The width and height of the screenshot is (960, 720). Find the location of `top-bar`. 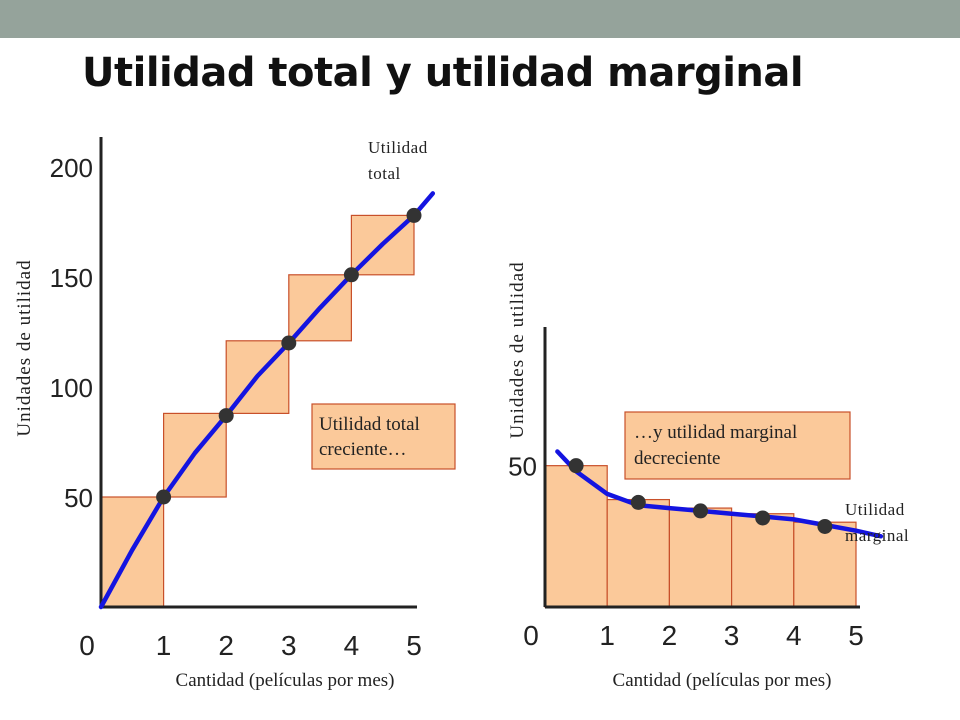

top-bar is located at coordinates (480, 19).